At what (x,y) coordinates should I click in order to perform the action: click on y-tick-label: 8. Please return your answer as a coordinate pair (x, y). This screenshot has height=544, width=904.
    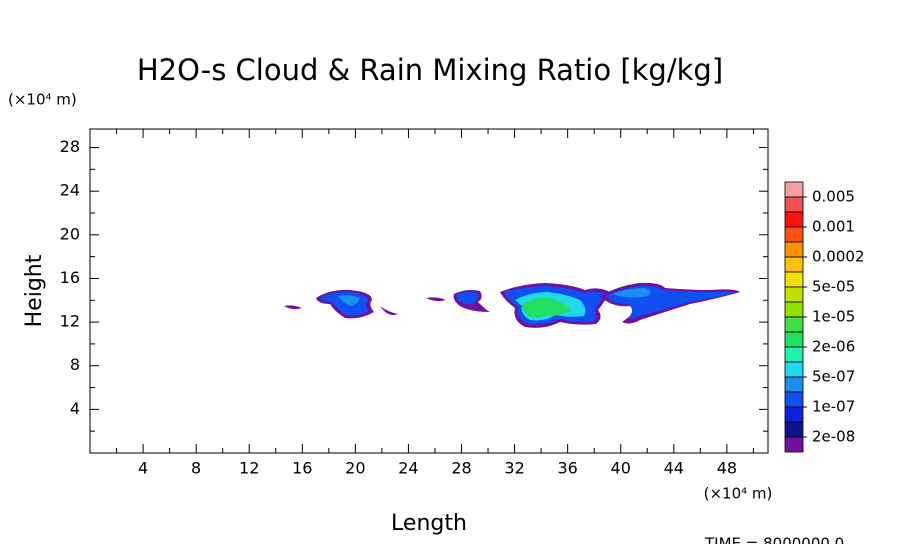
    Looking at the image, I should click on (75, 364).